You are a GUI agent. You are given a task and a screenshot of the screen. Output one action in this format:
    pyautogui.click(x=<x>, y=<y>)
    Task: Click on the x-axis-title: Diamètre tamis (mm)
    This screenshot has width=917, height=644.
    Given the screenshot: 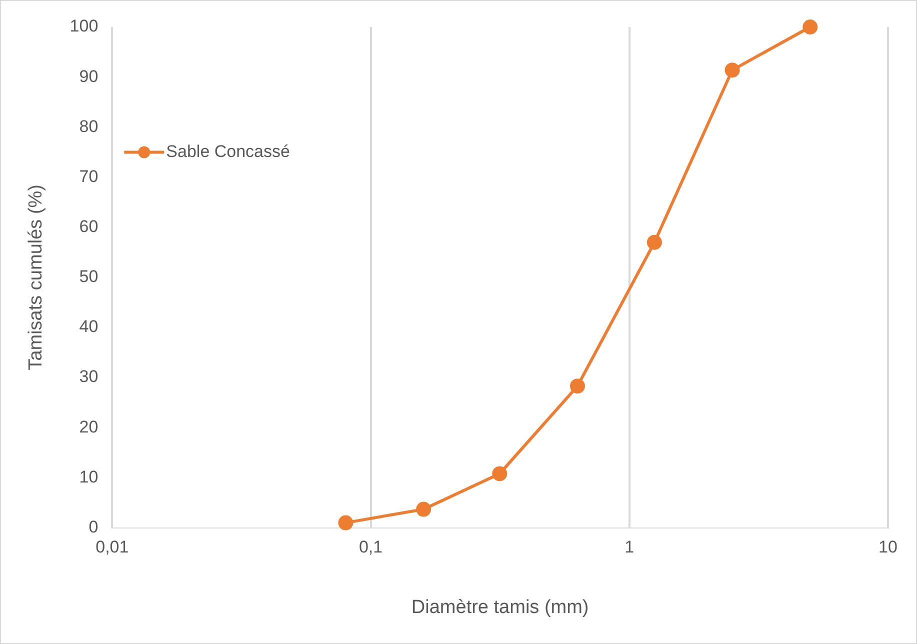 What is the action you would take?
    pyautogui.click(x=500, y=607)
    